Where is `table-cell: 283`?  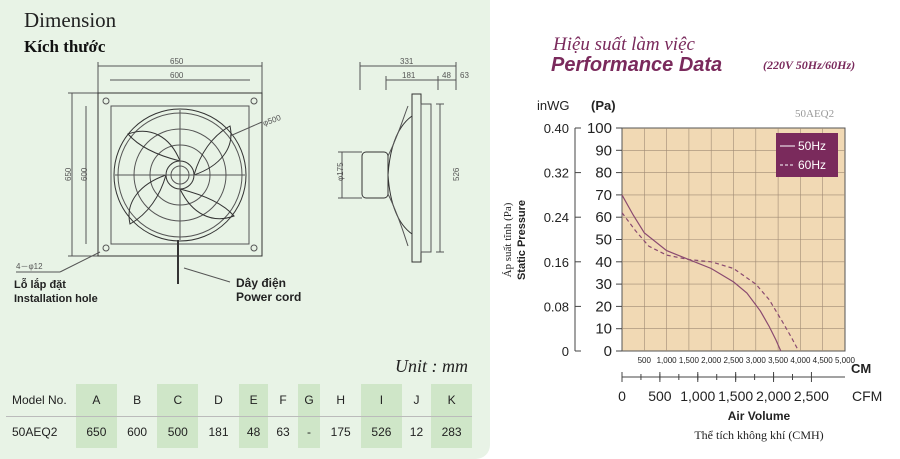
table-cell: 283 is located at coordinates (451, 432).